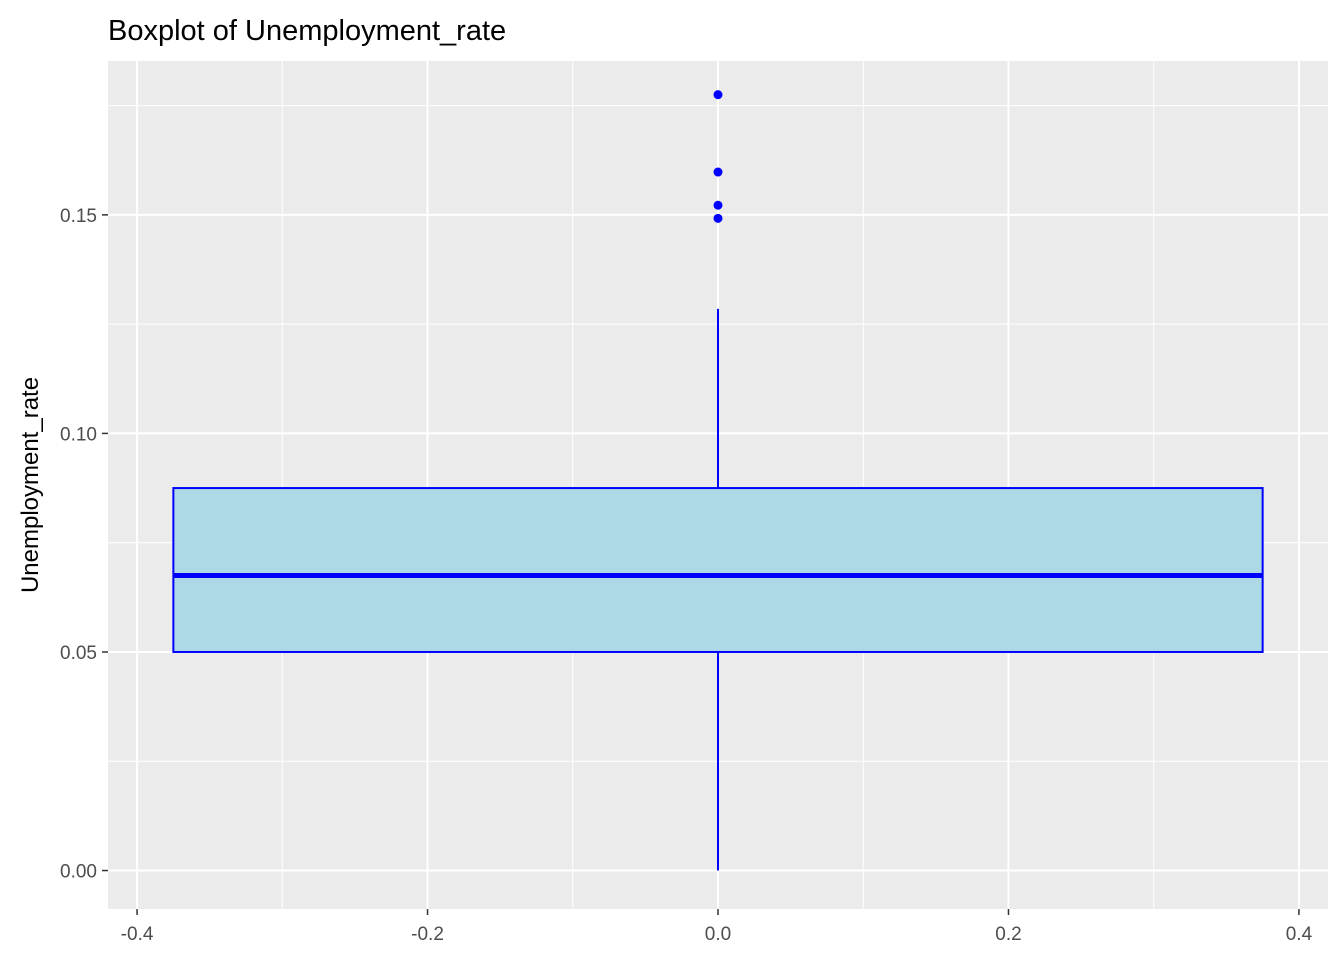 The image size is (1344, 960). What do you see at coordinates (718, 570) in the screenshot?
I see `iqr-box` at bounding box center [718, 570].